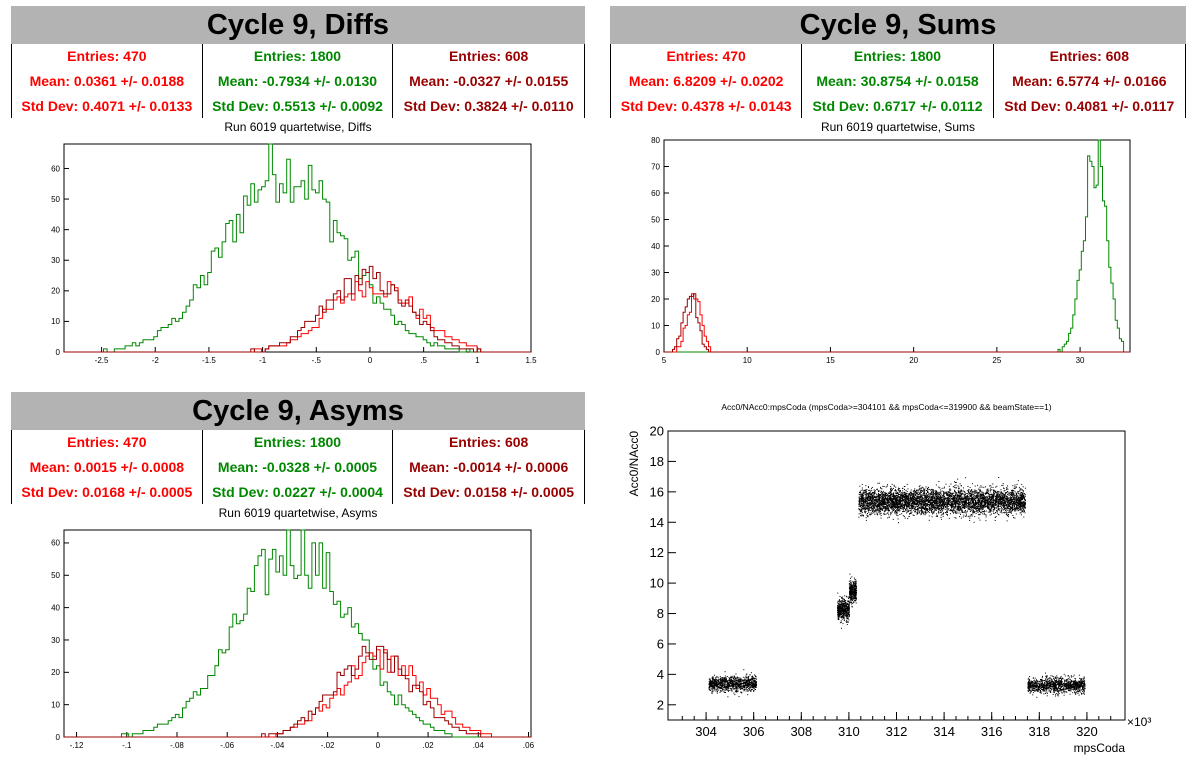  What do you see at coordinates (634, 464) in the screenshot?
I see `y-axis-label: Acc0/NAcc0` at bounding box center [634, 464].